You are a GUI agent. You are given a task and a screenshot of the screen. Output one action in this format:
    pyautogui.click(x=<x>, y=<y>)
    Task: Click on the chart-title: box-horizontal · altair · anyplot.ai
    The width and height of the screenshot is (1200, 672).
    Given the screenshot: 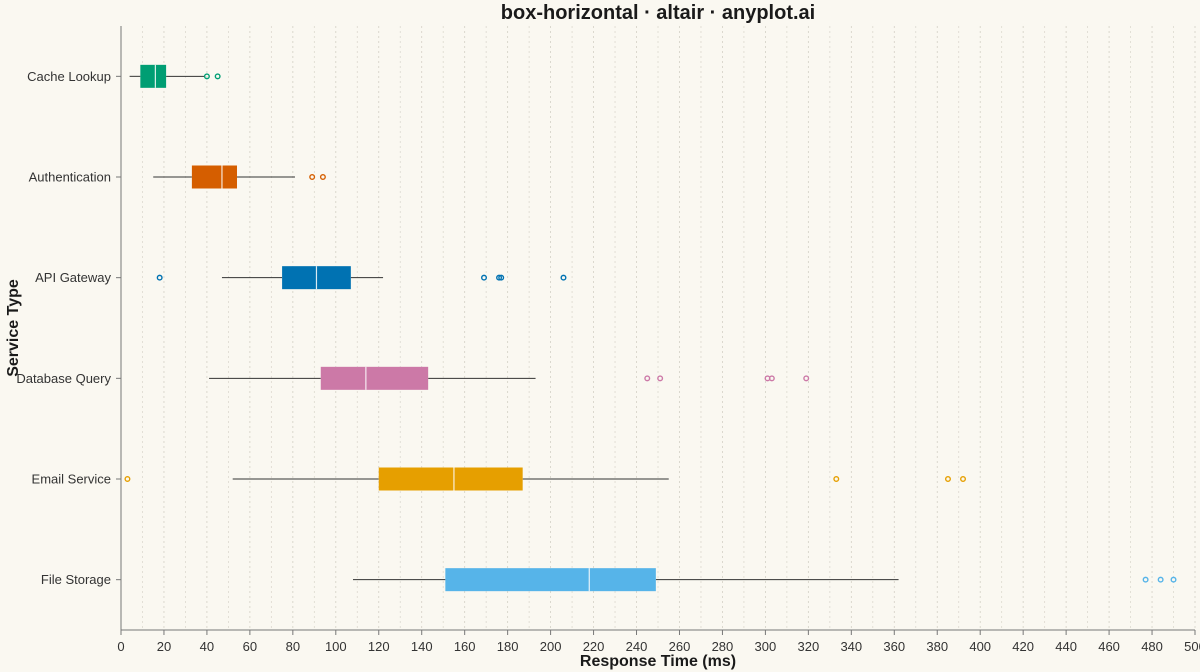 What is the action you would take?
    pyautogui.click(x=658, y=13)
    